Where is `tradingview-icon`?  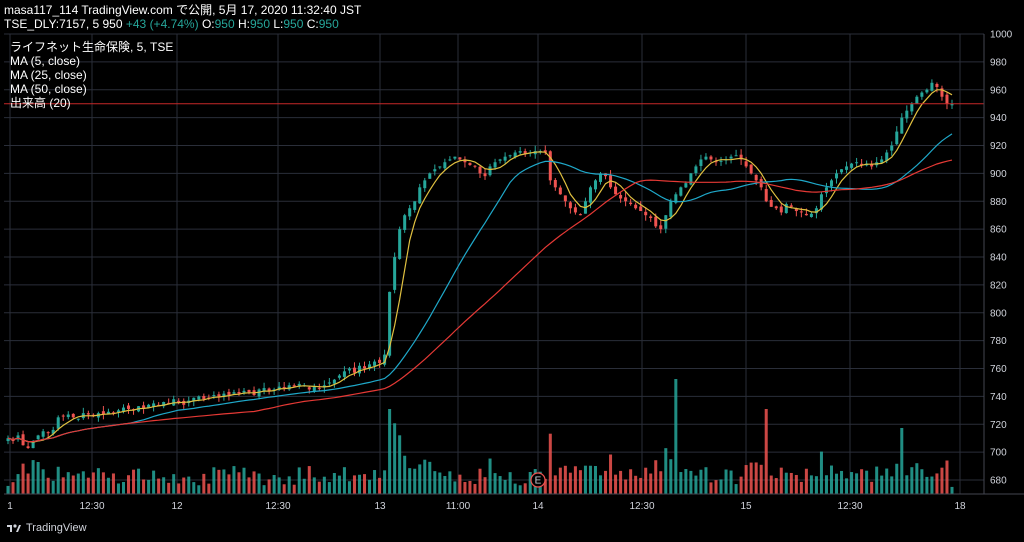
tradingview-icon is located at coordinates (14, 528).